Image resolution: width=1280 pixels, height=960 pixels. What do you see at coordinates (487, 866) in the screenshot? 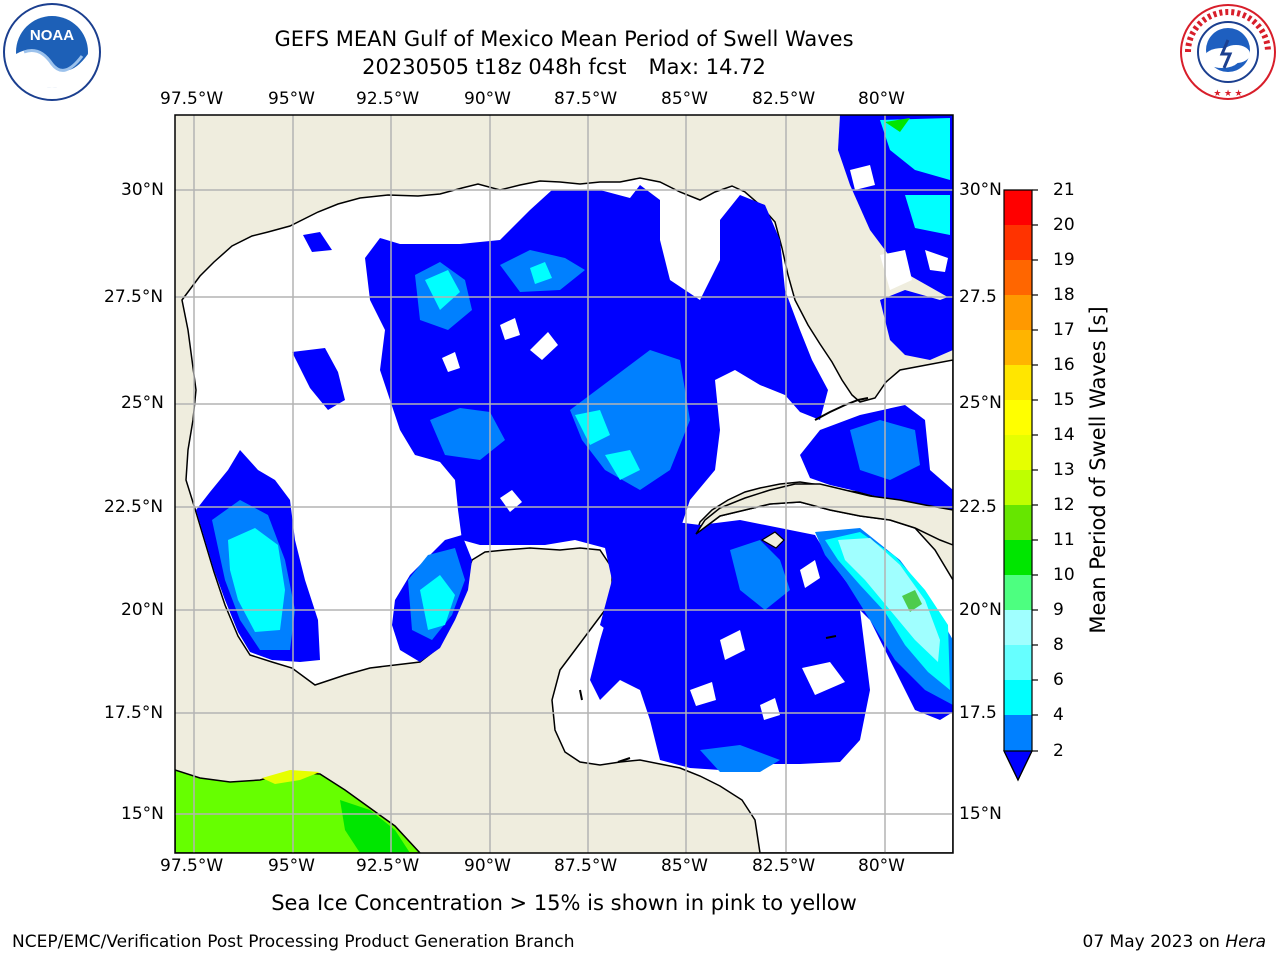
I see `lon-label-bottom: 90°W` at bounding box center [487, 866].